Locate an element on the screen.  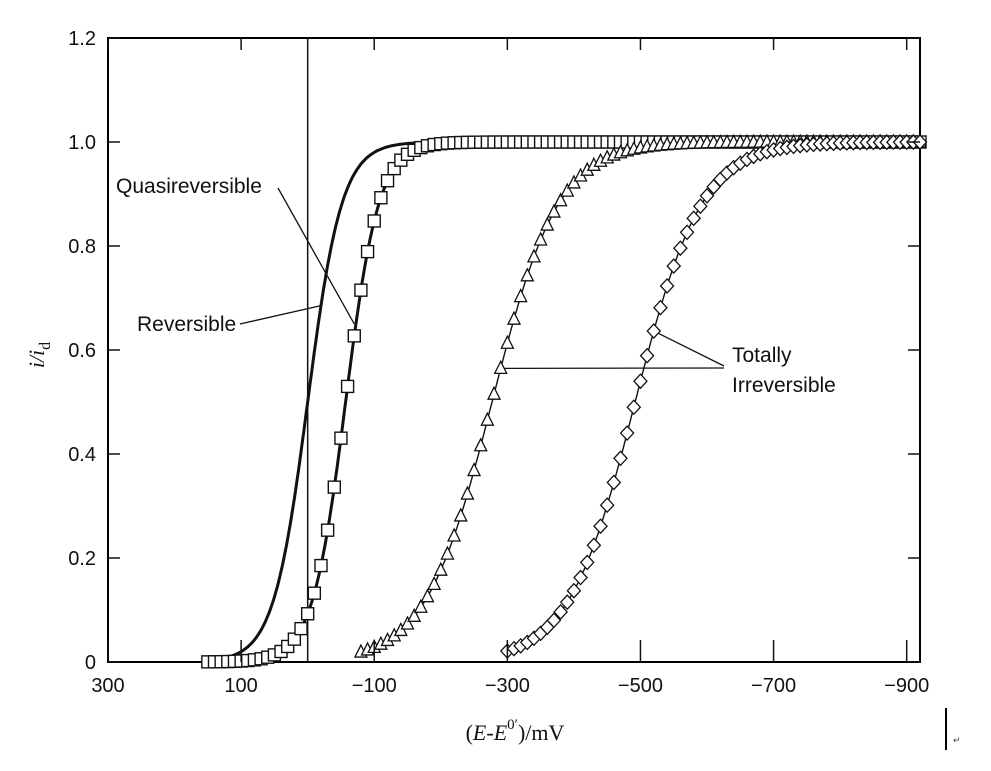
x-title-e: E is located at coordinates (479, 732).